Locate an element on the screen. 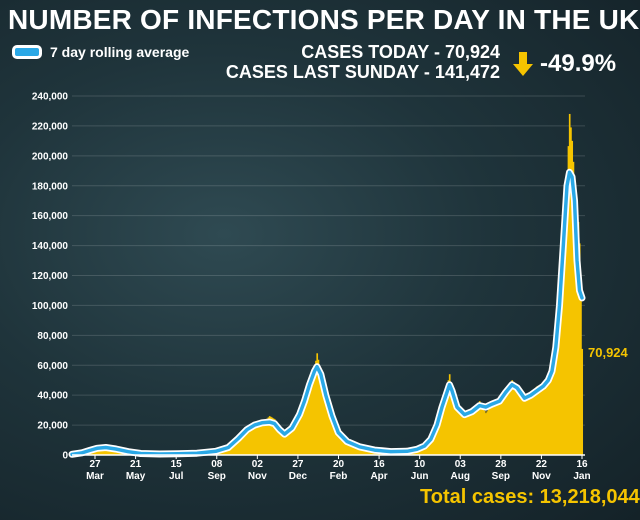 This screenshot has height=520, width=640. y-tick-label: 140,000 is located at coordinates (50, 246).